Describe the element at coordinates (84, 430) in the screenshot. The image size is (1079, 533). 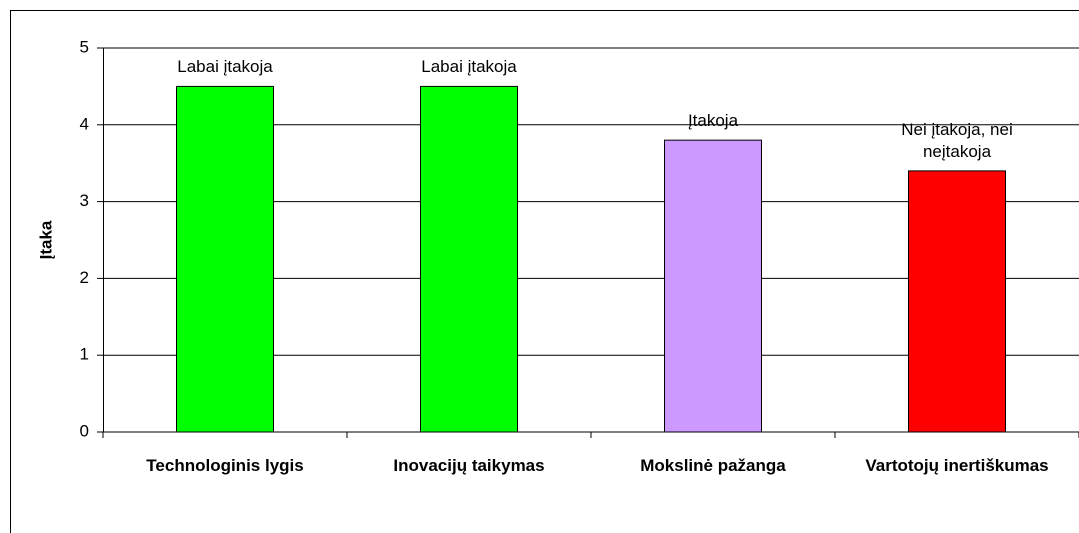
I see `y-tick-label: 0` at that location.